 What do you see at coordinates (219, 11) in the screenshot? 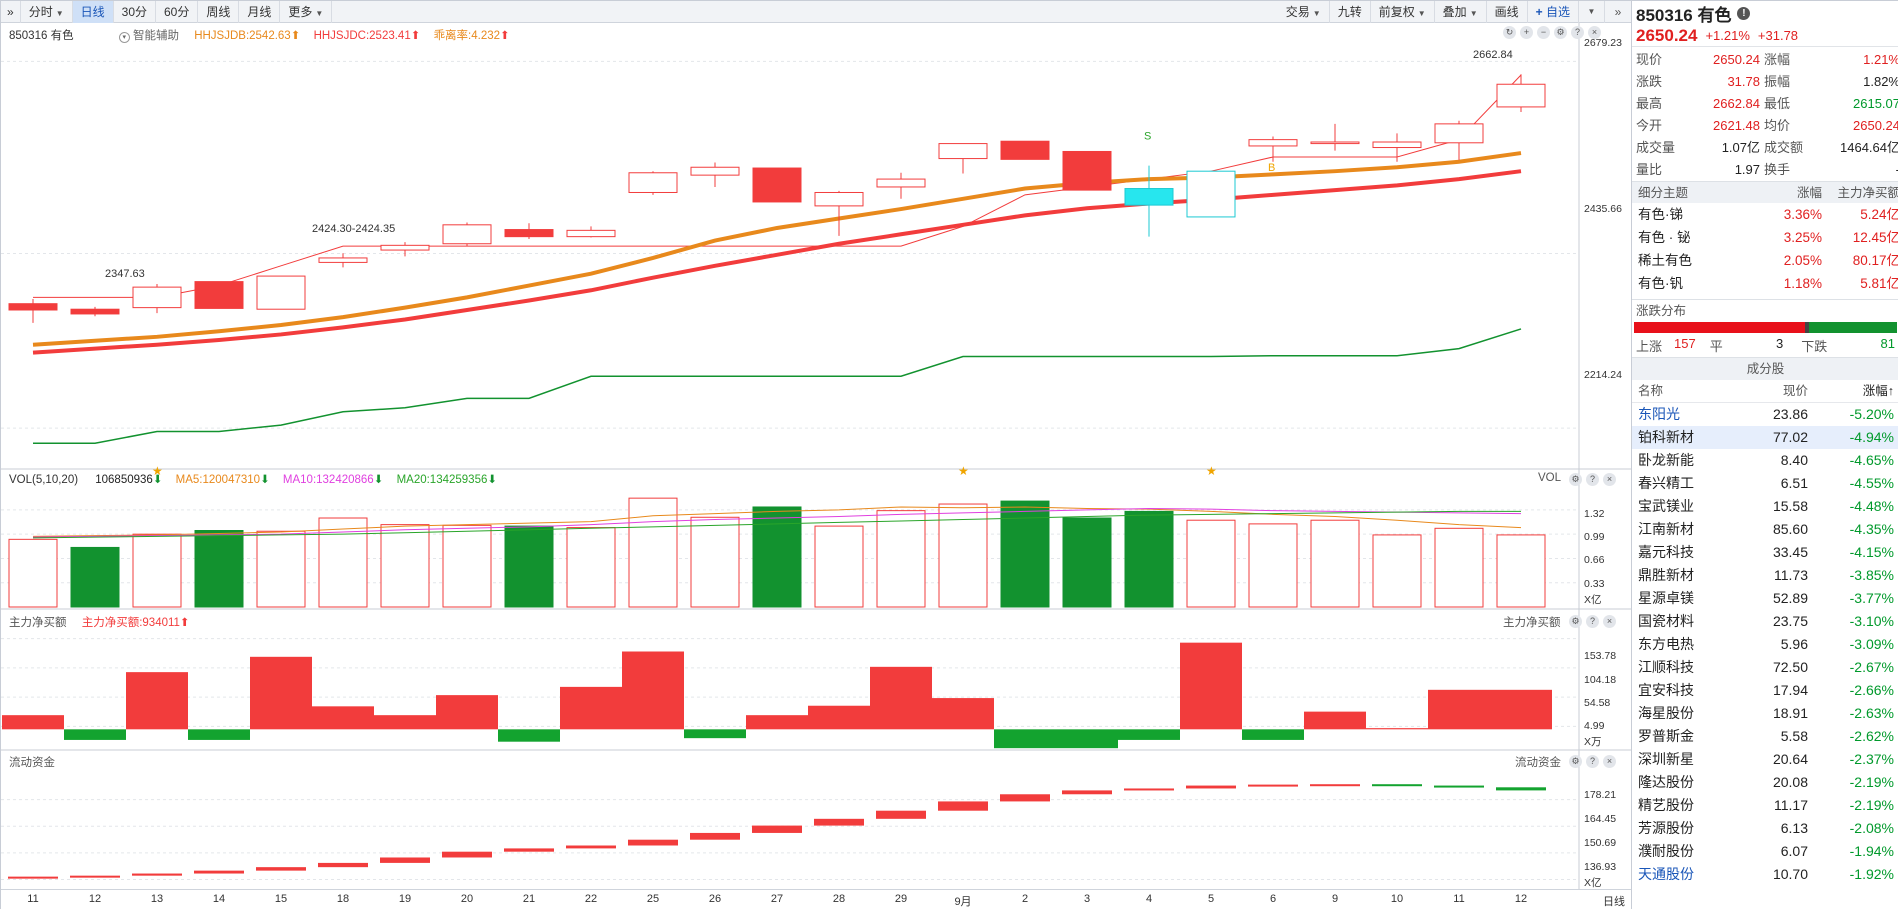
I see `tab-4: 周线` at bounding box center [219, 11].